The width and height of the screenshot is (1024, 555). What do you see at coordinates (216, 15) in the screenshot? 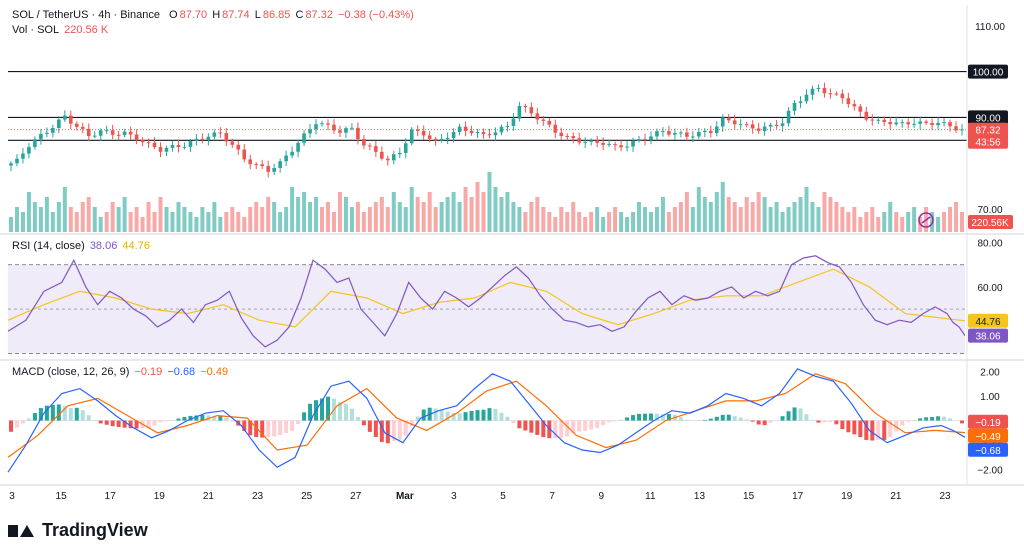
I see `high-label: H` at bounding box center [216, 15].